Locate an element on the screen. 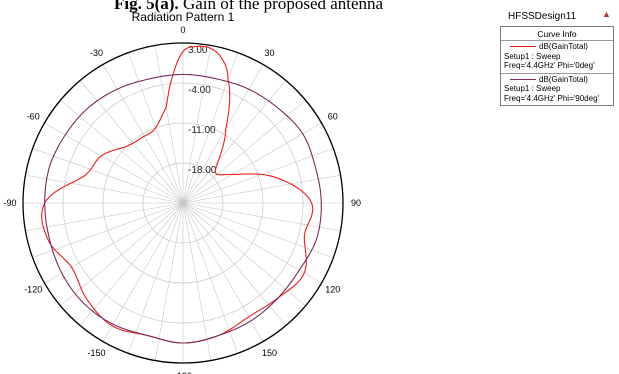 The image size is (619, 374). radial-tick-label: -11.00 is located at coordinates (202, 130).